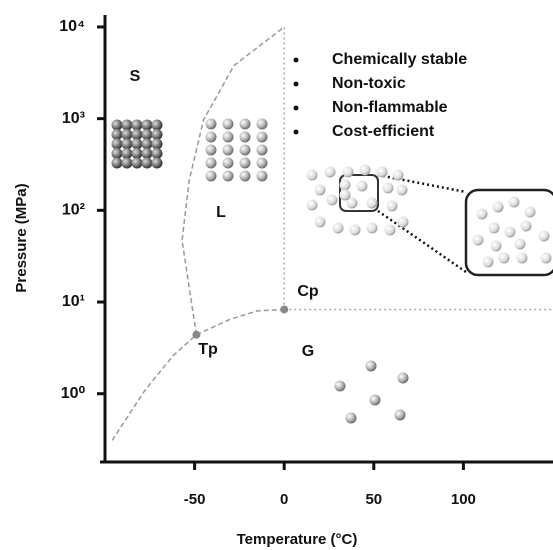  Describe the element at coordinates (195, 499) in the screenshot. I see `x-tick-label: -50` at that location.